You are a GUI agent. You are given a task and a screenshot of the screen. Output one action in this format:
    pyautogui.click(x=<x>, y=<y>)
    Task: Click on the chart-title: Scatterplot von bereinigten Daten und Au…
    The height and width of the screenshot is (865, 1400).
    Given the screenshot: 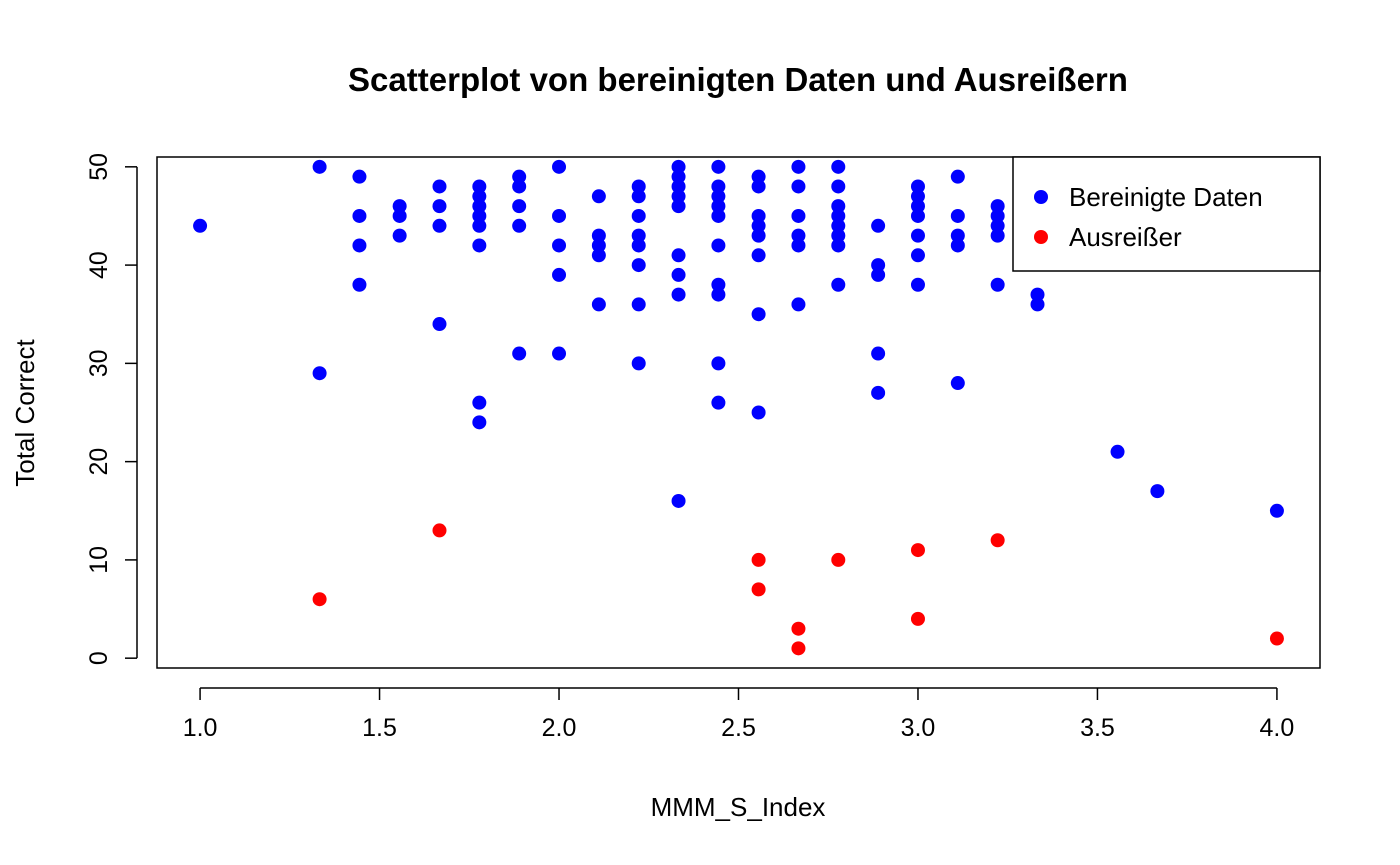 What is the action you would take?
    pyautogui.click(x=738, y=79)
    